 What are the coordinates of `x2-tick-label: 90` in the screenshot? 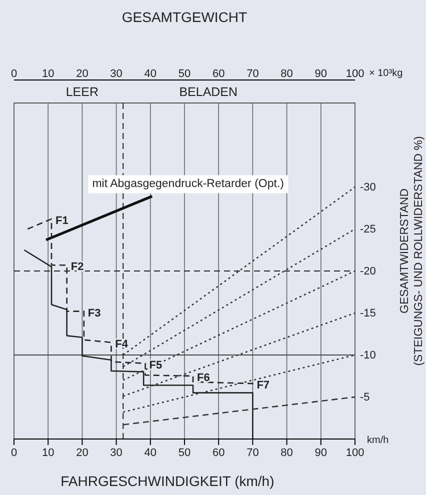 It's located at (321, 74).